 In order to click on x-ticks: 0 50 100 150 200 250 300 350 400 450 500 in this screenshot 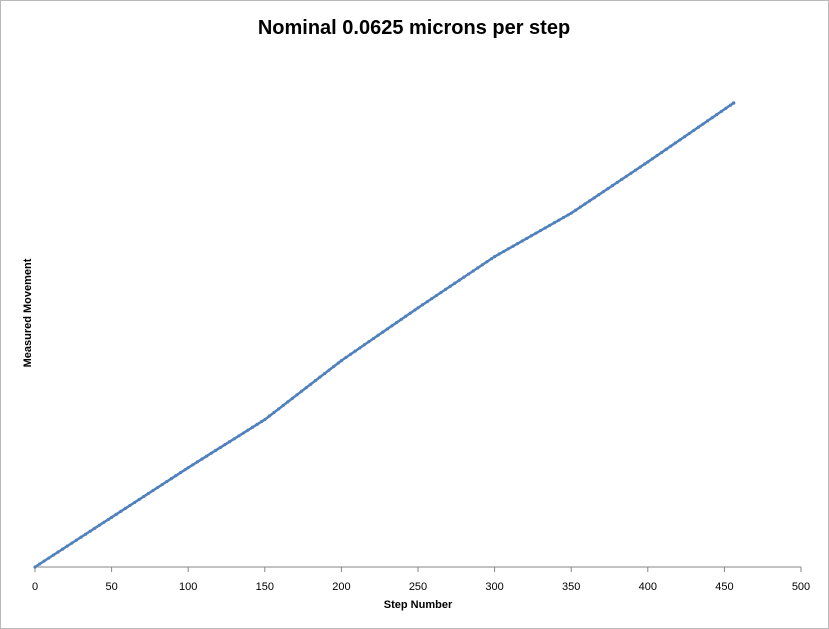, I will do `click(421, 580)`.